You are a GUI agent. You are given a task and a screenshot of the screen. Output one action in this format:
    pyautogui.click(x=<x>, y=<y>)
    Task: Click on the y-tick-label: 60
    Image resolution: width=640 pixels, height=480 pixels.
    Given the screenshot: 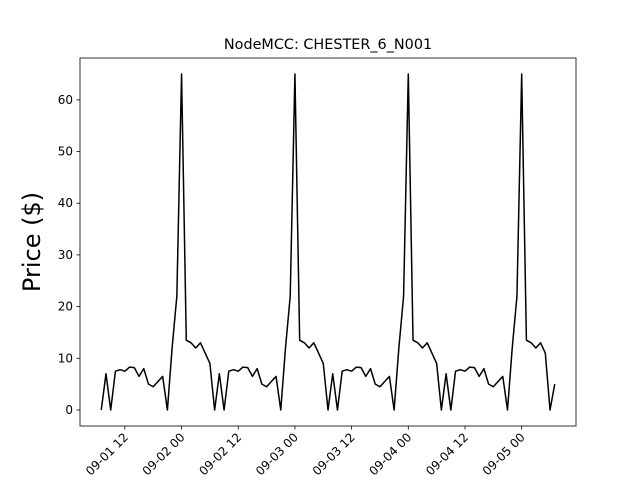 What is the action you would take?
    pyautogui.click(x=65, y=100)
    